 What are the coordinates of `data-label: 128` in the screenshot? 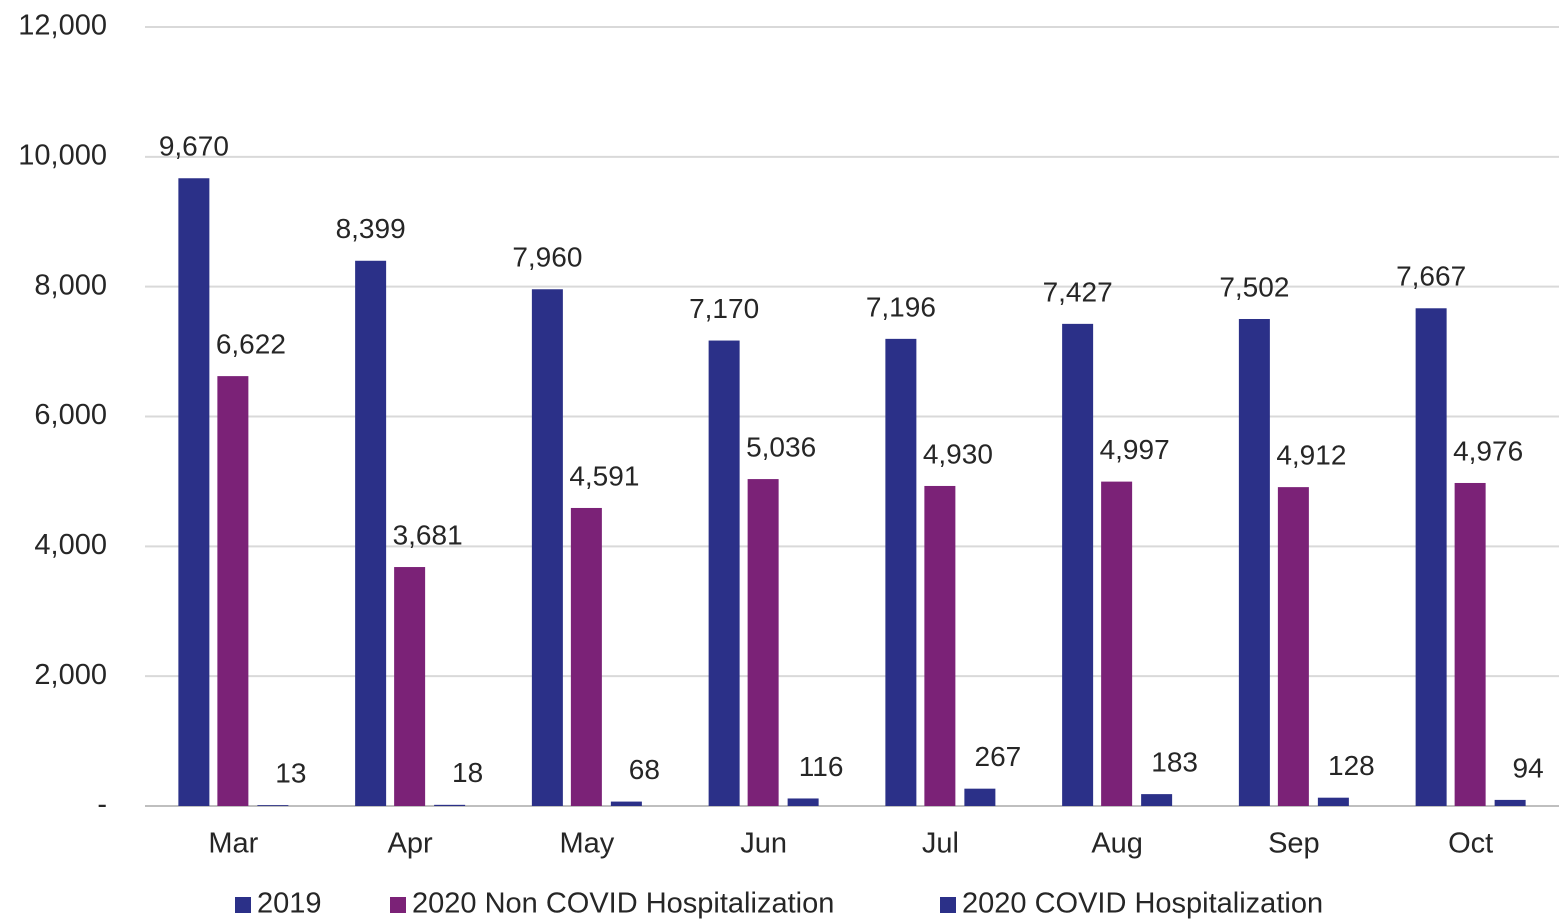 It's located at (1351, 765).